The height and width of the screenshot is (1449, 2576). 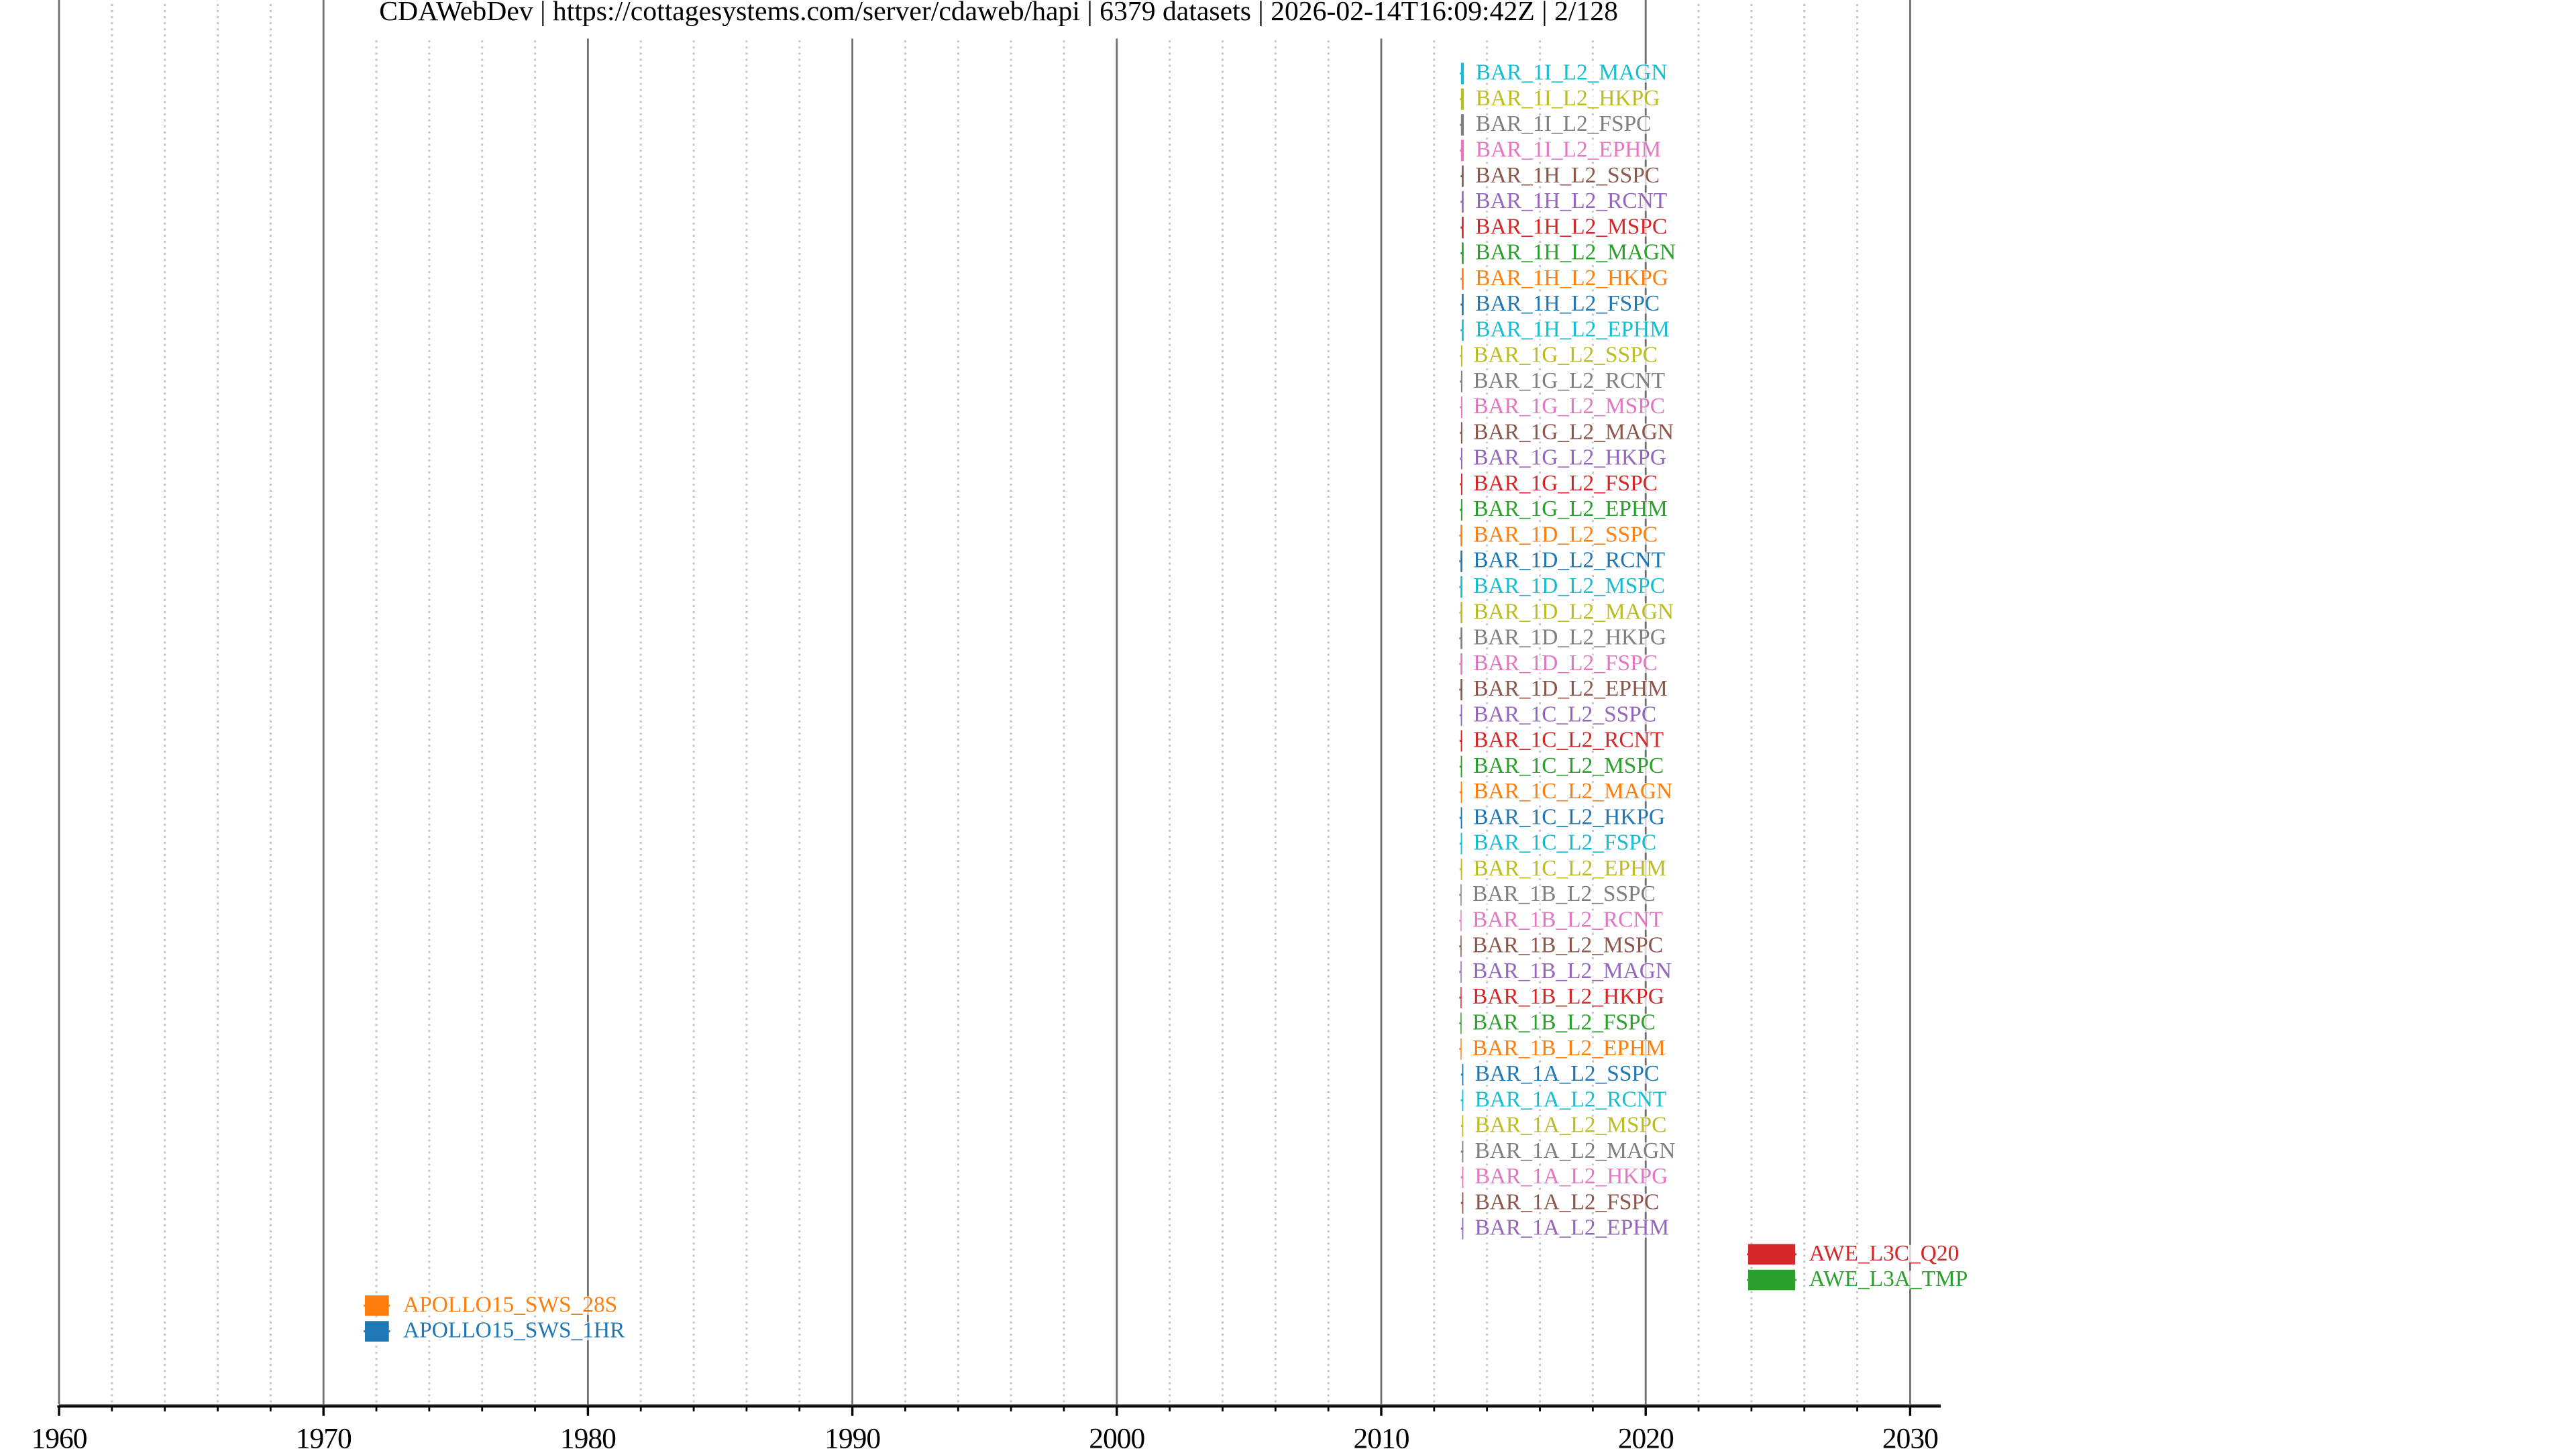 I want to click on svg-text: BAR_1H_L2_FSPC, so click(x=1567, y=303).